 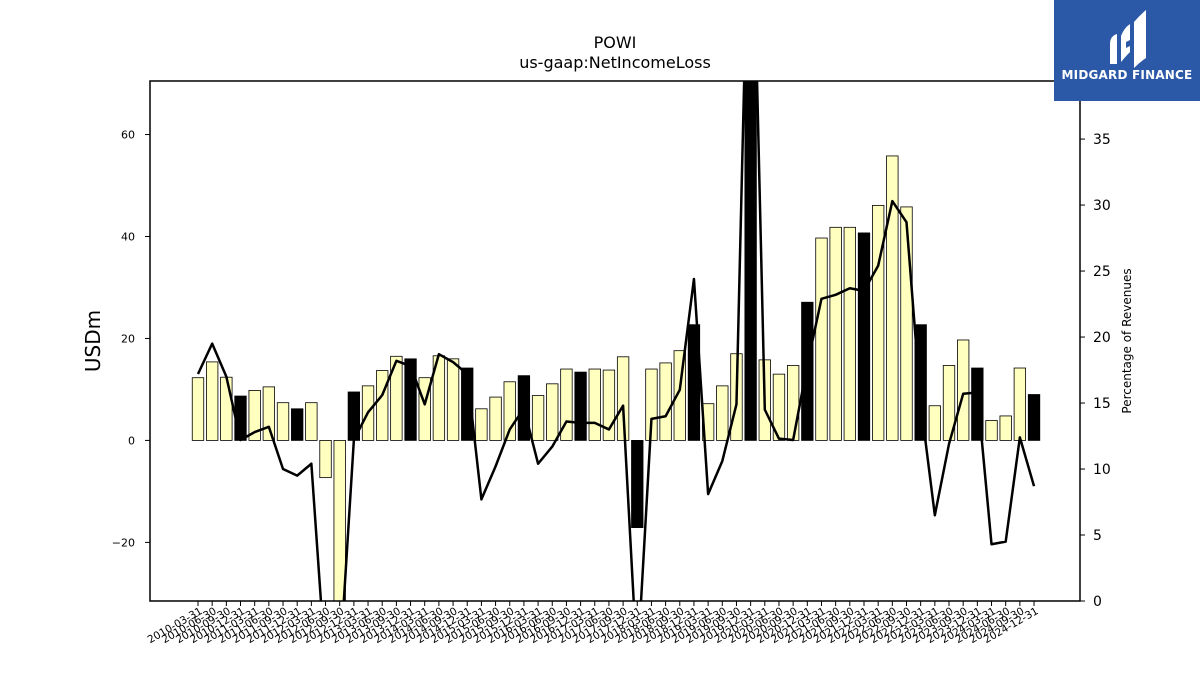 I want to click on chart-subtitle: us-gaap:NetIncomeLoss, so click(x=615, y=62).